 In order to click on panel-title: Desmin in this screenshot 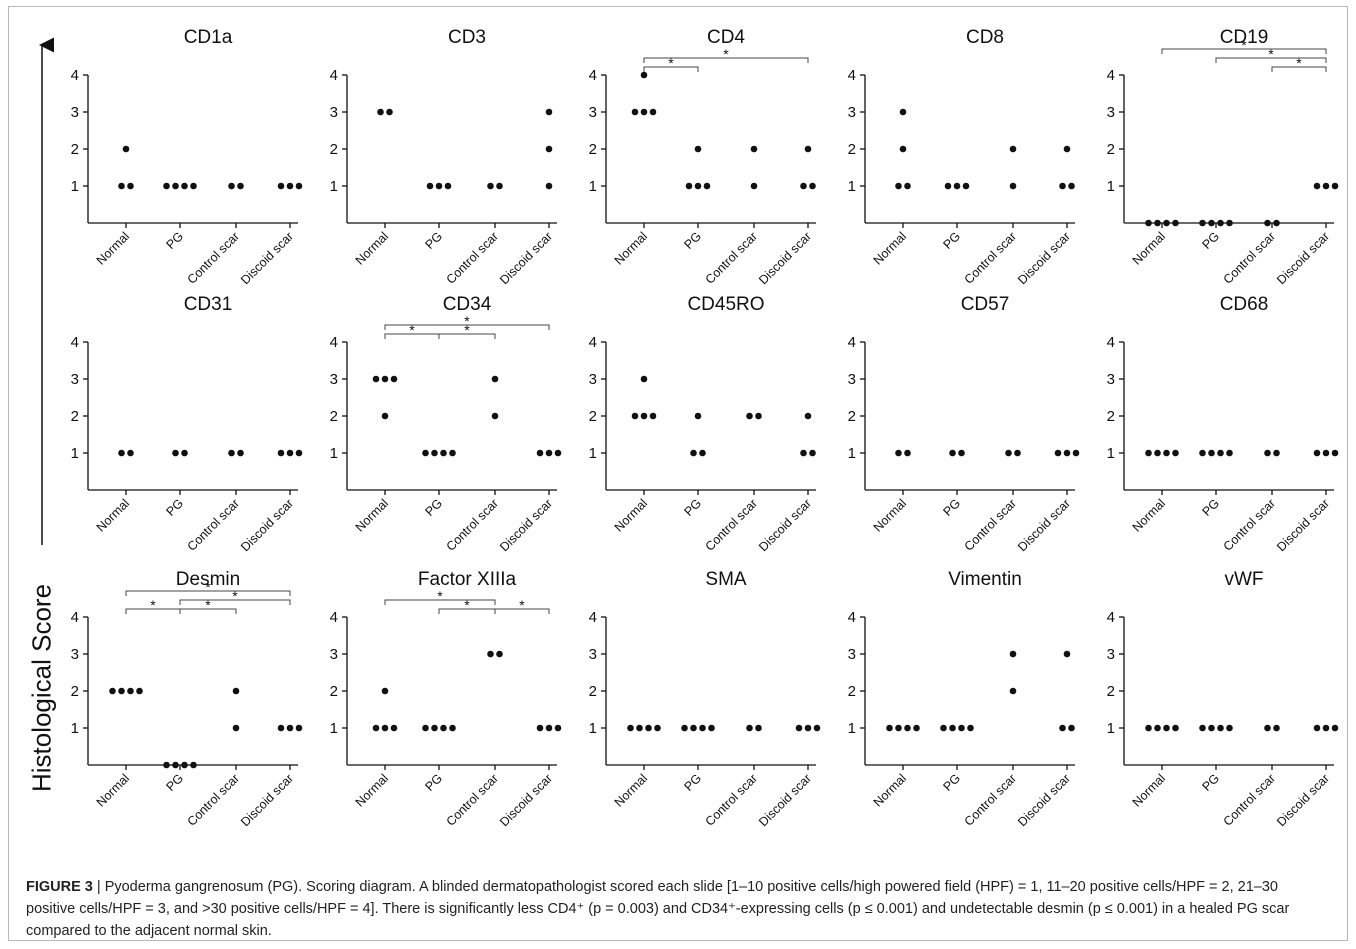, I will do `click(208, 579)`.